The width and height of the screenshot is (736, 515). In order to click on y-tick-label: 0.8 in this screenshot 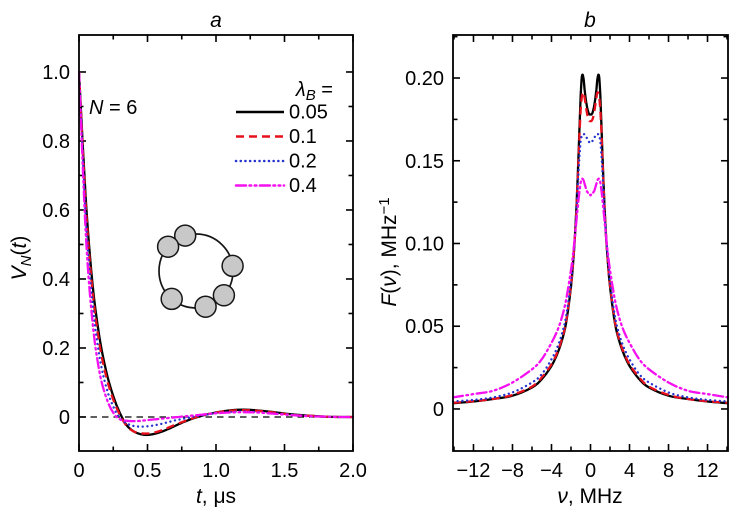, I will do `click(56, 142)`.